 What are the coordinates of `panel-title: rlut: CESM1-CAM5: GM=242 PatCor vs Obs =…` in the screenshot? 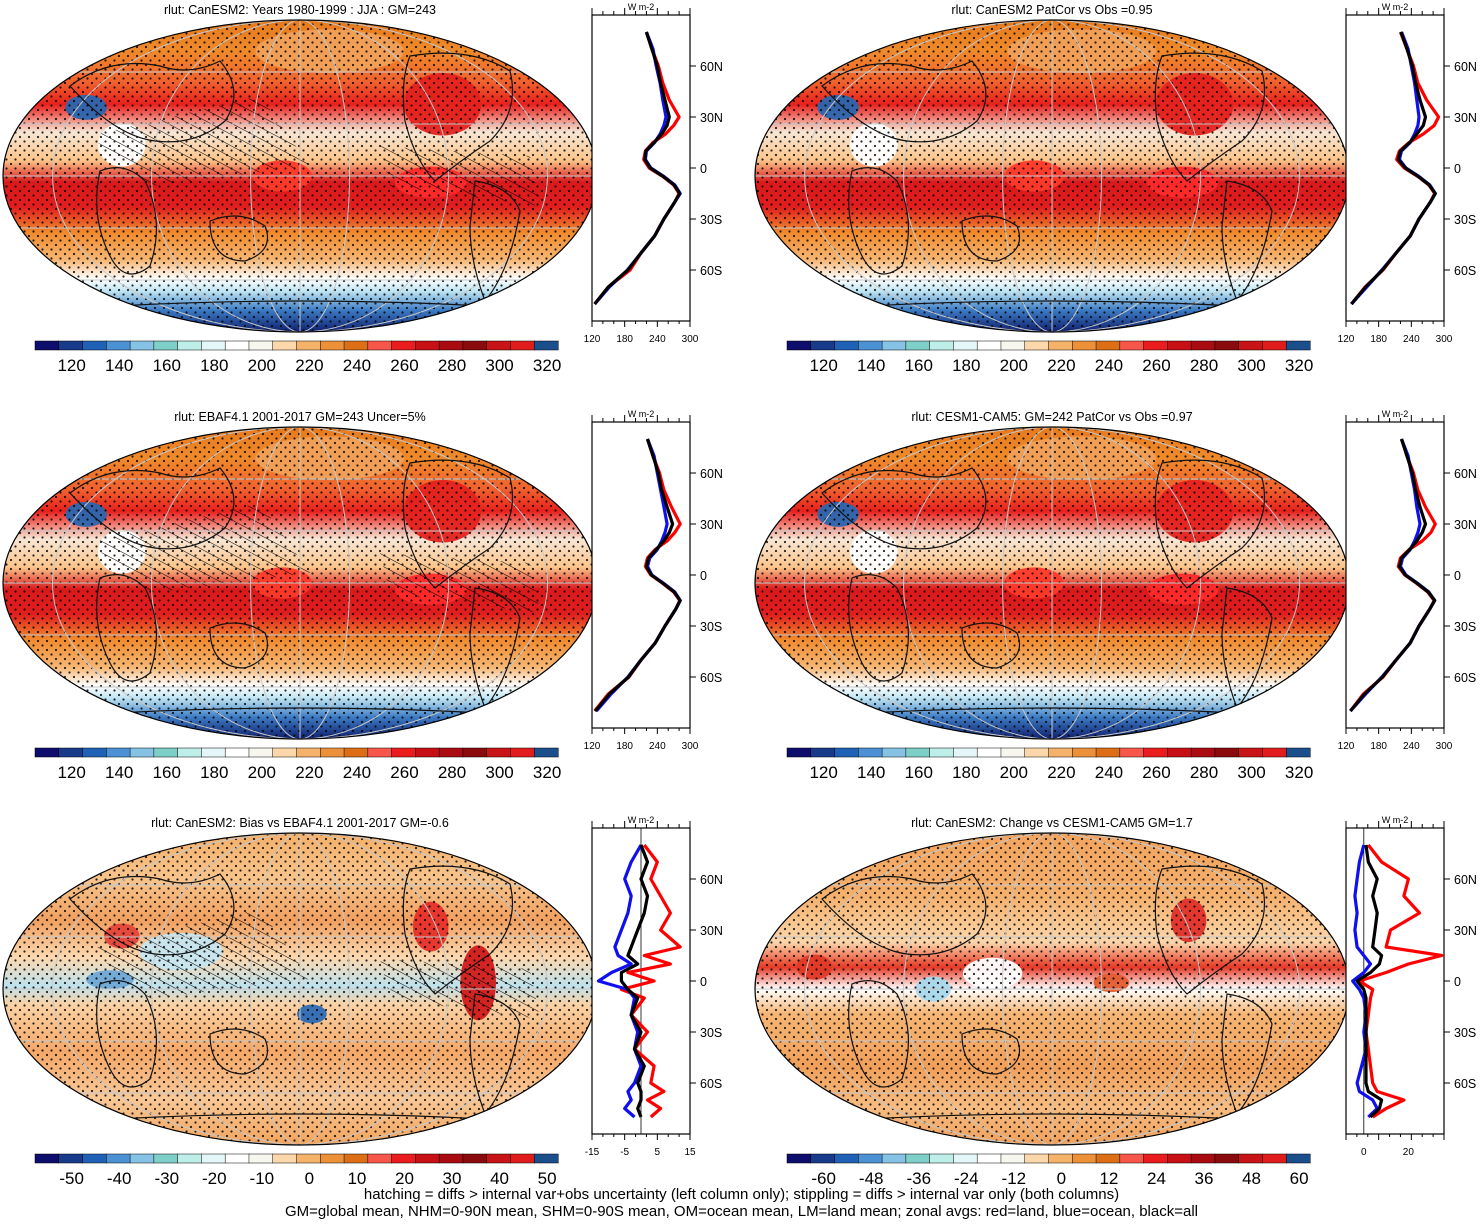 It's located at (1051, 417).